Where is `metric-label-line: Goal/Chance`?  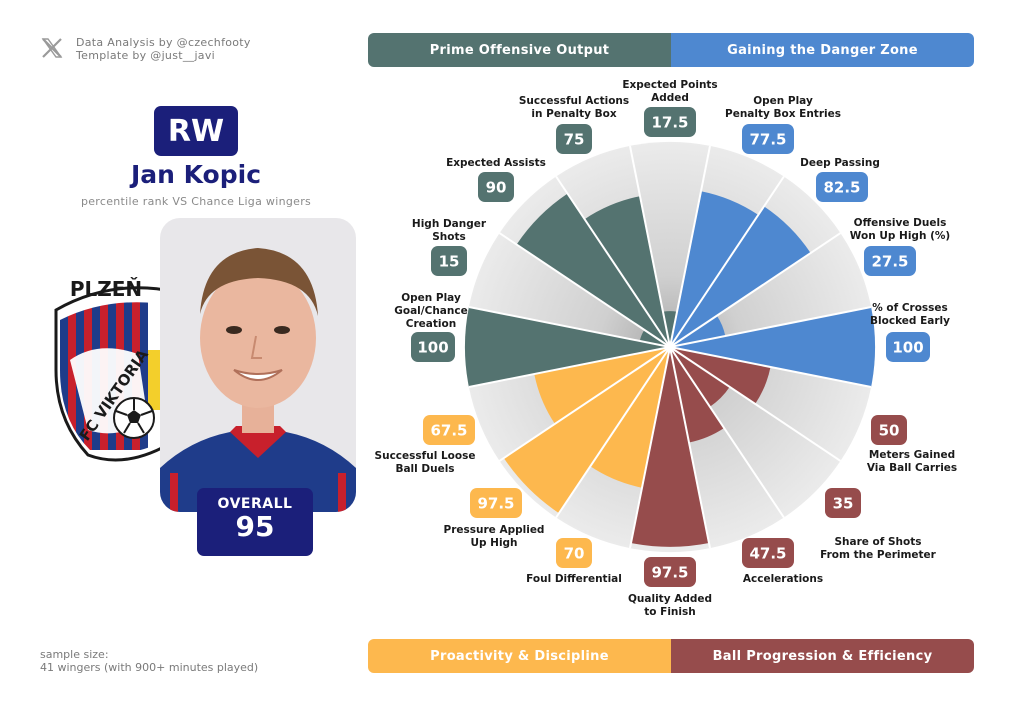 metric-label-line: Goal/Chance is located at coordinates (430, 311).